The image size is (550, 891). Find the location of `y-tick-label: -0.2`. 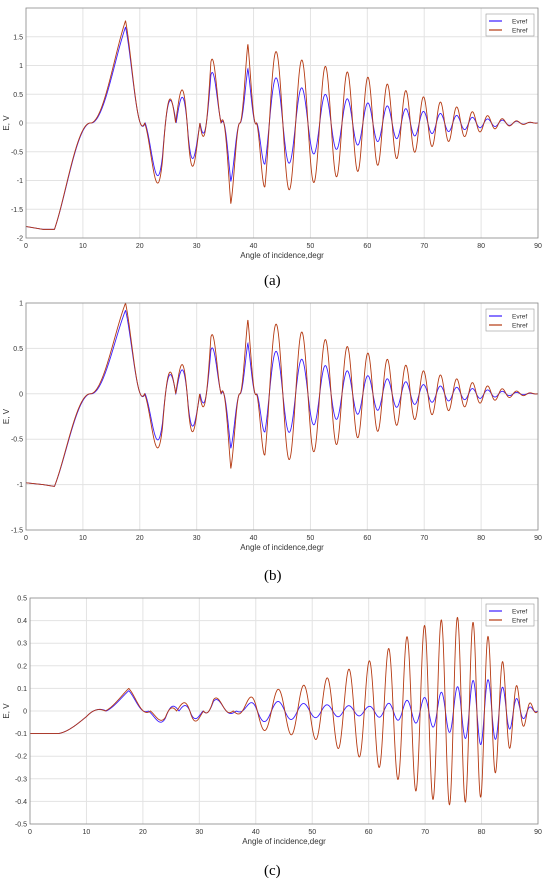

y-tick-label: -0.2 is located at coordinates (21, 757).